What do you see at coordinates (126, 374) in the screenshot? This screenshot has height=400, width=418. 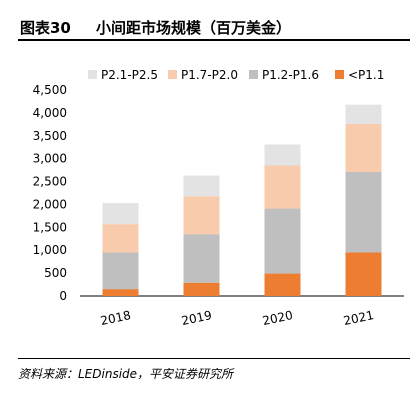 I see `source-note: 资料来源：LEDinside，平安证券研究所` at bounding box center [126, 374].